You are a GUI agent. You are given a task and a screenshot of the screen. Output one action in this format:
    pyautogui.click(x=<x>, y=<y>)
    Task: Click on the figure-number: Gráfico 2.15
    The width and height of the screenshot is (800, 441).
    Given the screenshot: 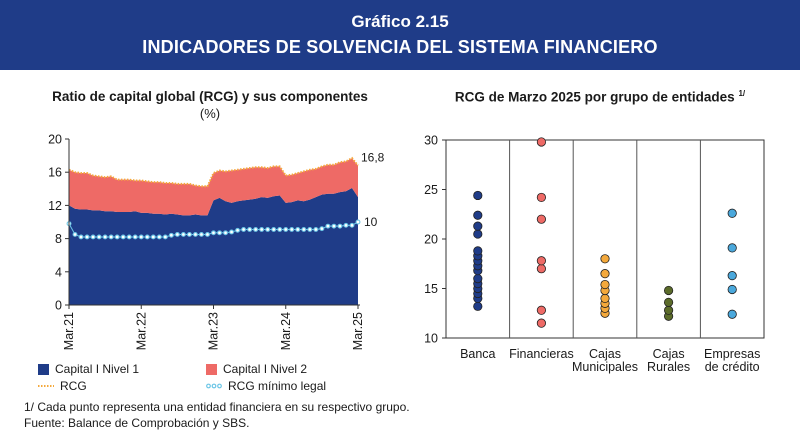 What is the action you would take?
    pyautogui.click(x=400, y=21)
    